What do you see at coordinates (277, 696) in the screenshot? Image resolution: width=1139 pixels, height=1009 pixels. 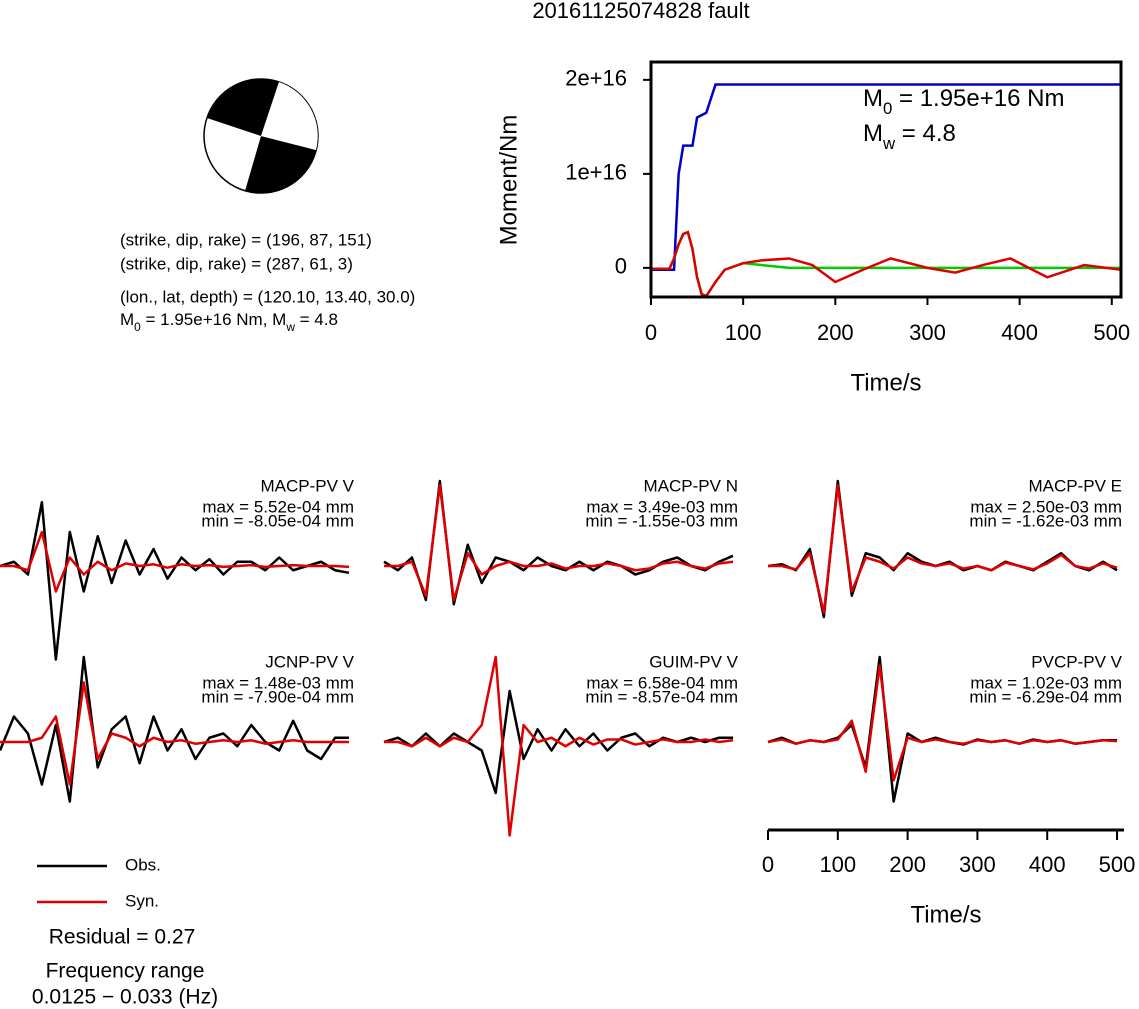 I see `min-label: min = -7.90e-04 mm` at bounding box center [277, 696].